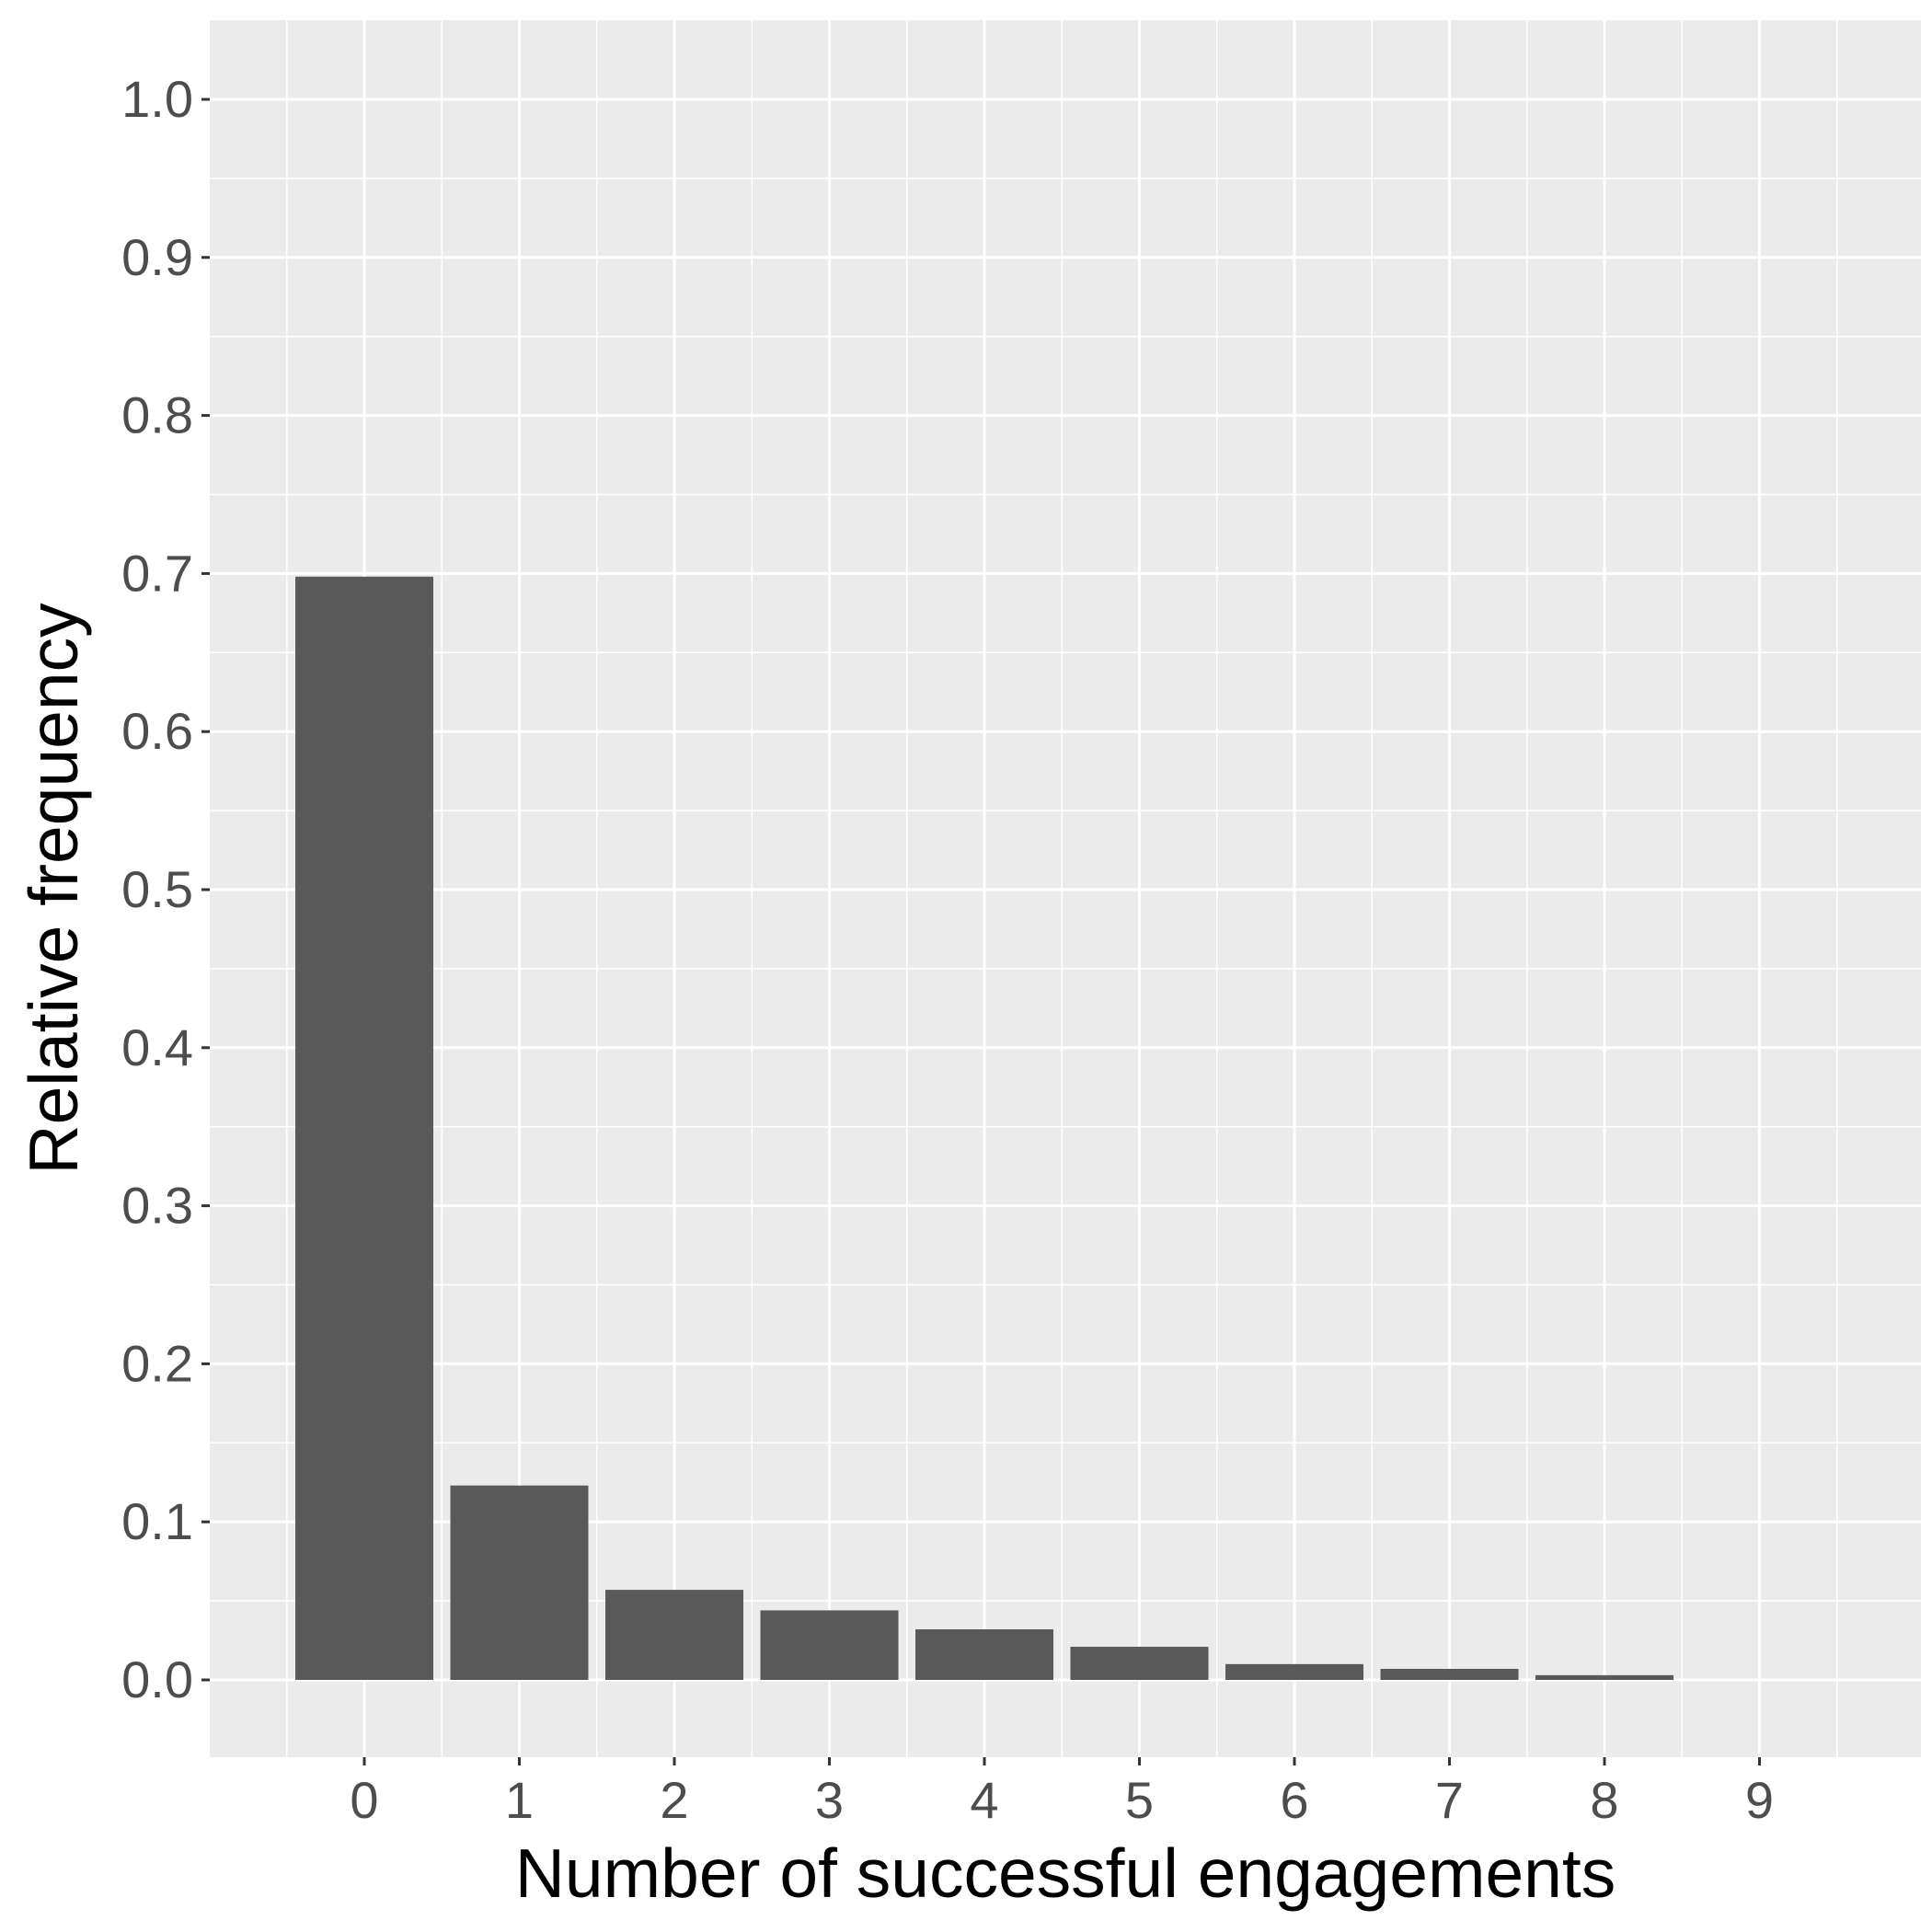 The image size is (1932, 1932). Describe the element at coordinates (157, 573) in the screenshot. I see `y-tick-label: 0.7` at that location.